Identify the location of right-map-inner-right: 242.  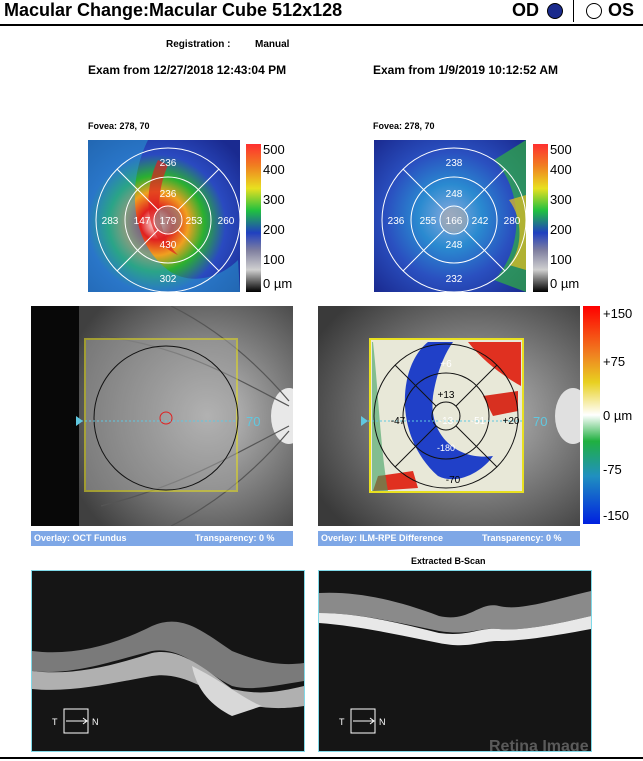
(480, 221).